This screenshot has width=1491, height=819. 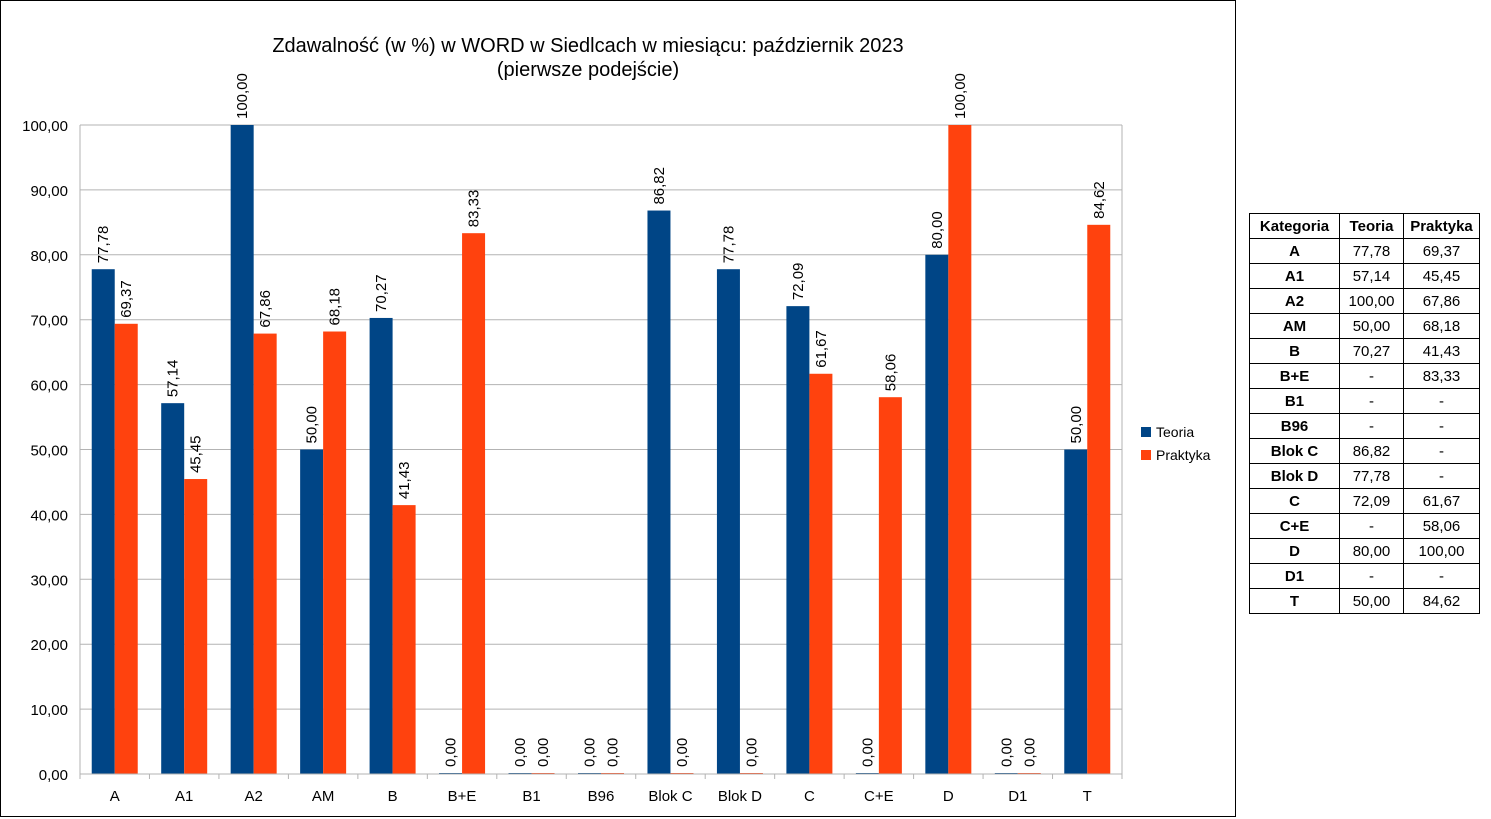 I want to click on x-tick-label: Blok D, so click(x=740, y=796).